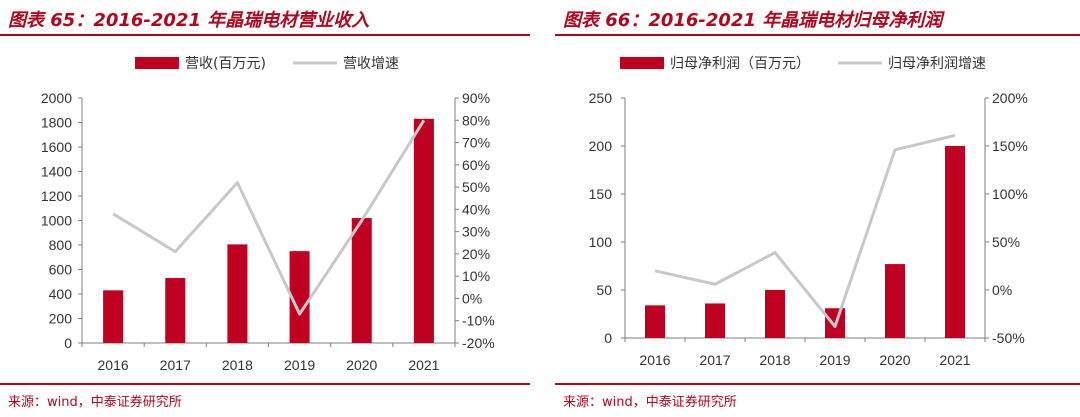 This screenshot has height=417, width=1080. I want to click on y-right-tick-label: 30%, so click(476, 232).